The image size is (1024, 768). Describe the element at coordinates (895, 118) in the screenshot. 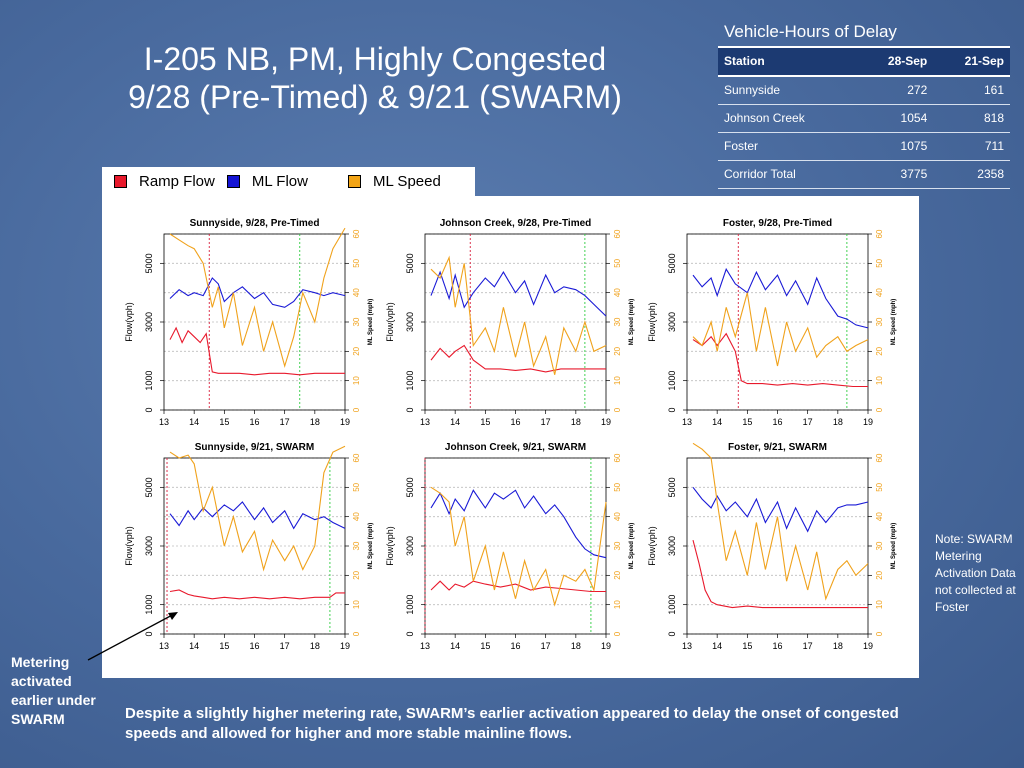

I see `value-cell: 1054` at that location.